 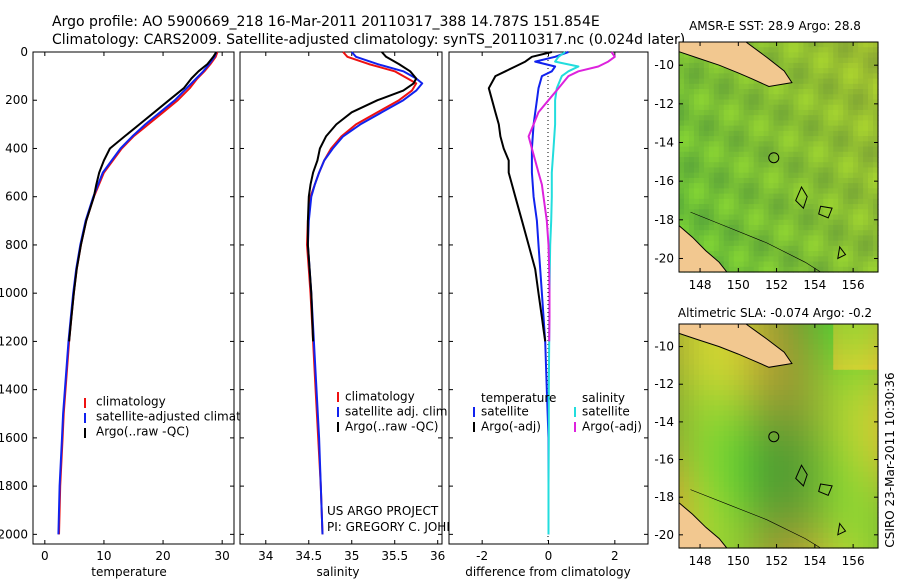 I want to click on sla-map-title: Altimetric SLA: -0.074 Argo: -0.2, so click(x=775, y=313).